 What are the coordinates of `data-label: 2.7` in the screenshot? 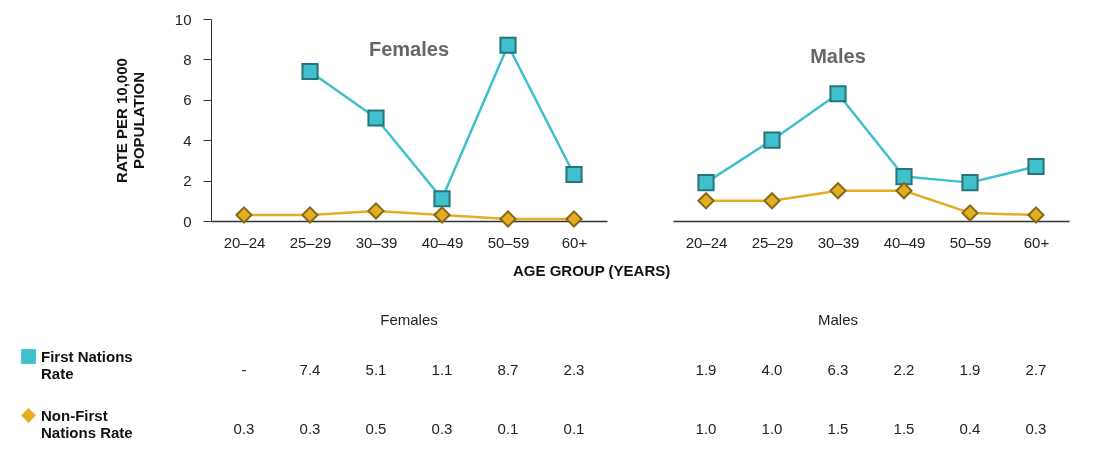 It's located at (1036, 369).